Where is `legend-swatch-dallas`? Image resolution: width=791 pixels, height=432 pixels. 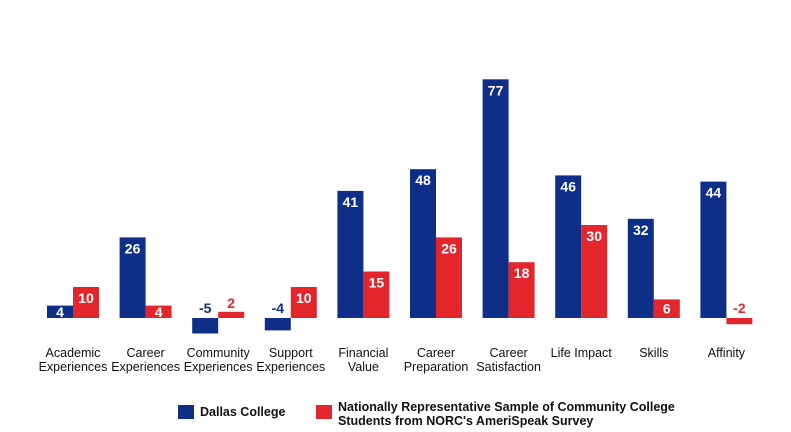
legend-swatch-dallas is located at coordinates (186, 412).